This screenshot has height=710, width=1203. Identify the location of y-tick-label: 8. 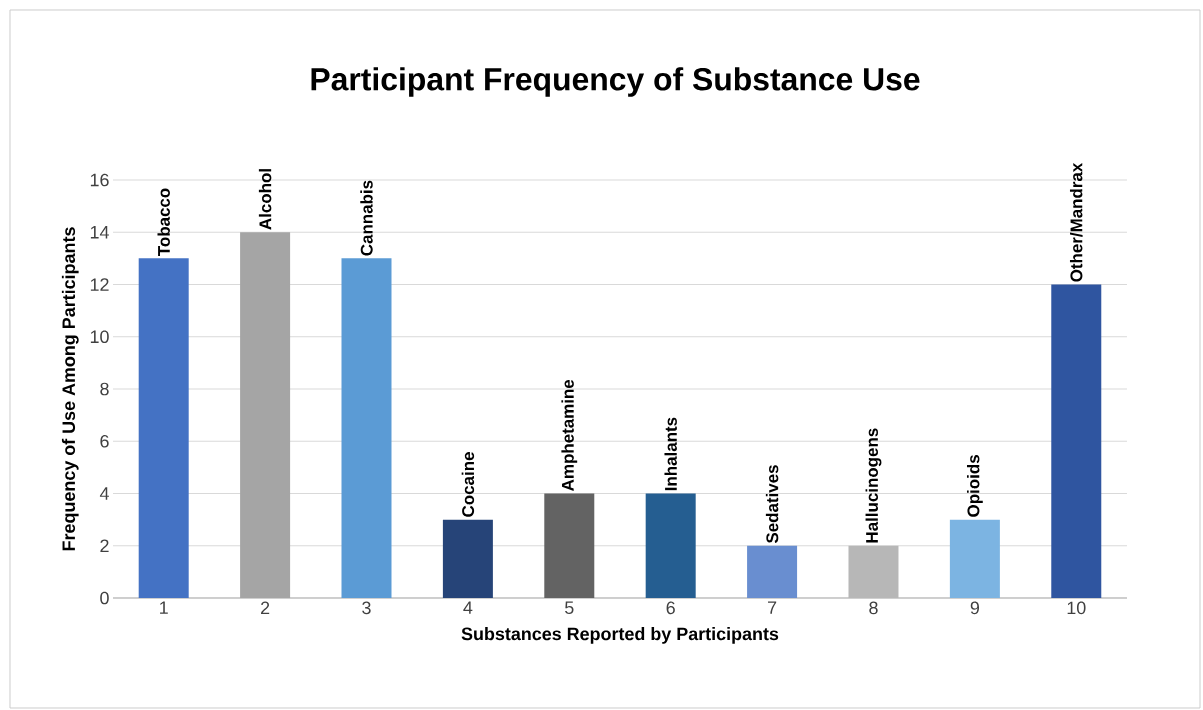
(104, 389).